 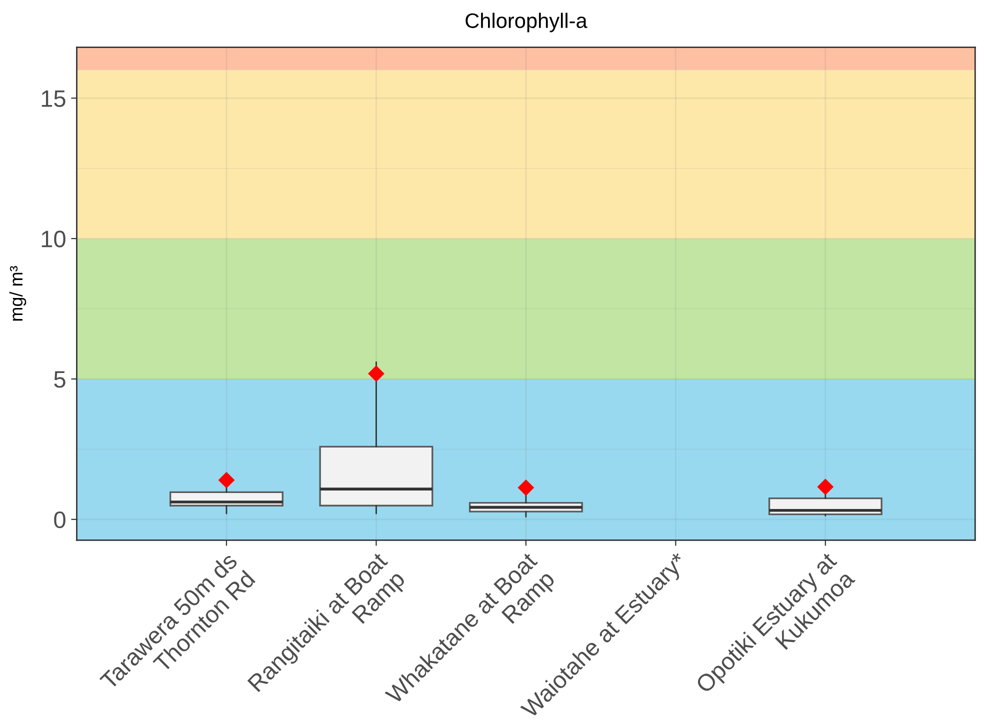 What do you see at coordinates (17, 293) in the screenshot?
I see `y-axis-title: mg/ m³` at bounding box center [17, 293].